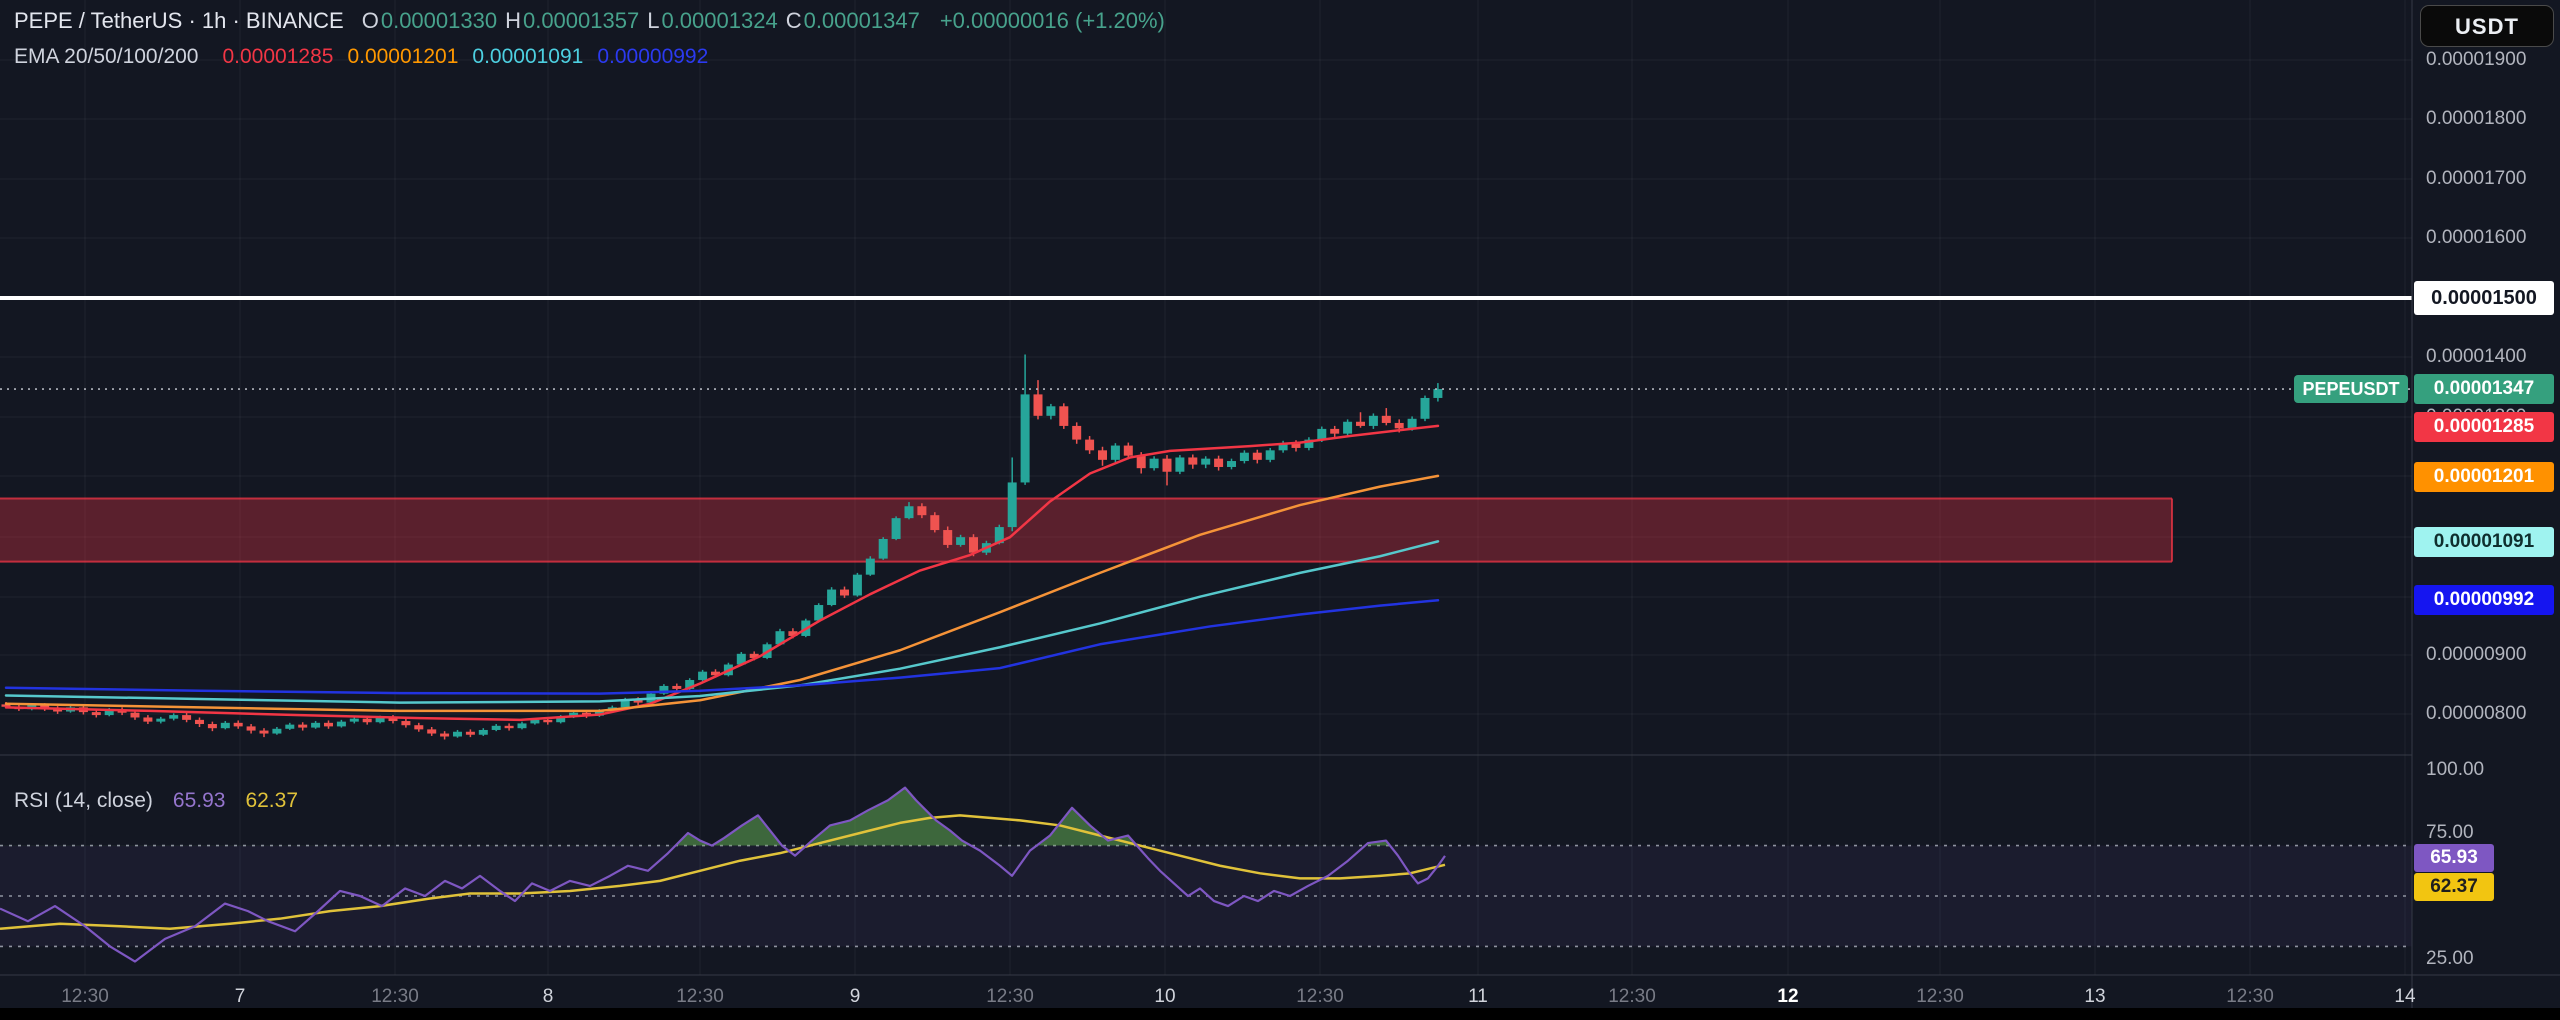 This screenshot has width=2560, height=1020. What do you see at coordinates (1478, 996) in the screenshot?
I see `time-axis-label: 11` at bounding box center [1478, 996].